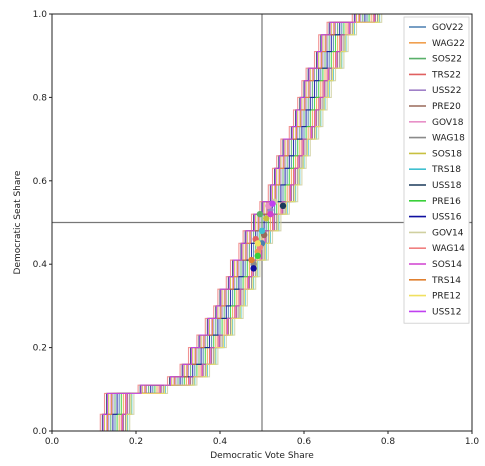 The image size is (485, 466). Describe the element at coordinates (40, 265) in the screenshot. I see `y-tick-label: 0.4` at that location.